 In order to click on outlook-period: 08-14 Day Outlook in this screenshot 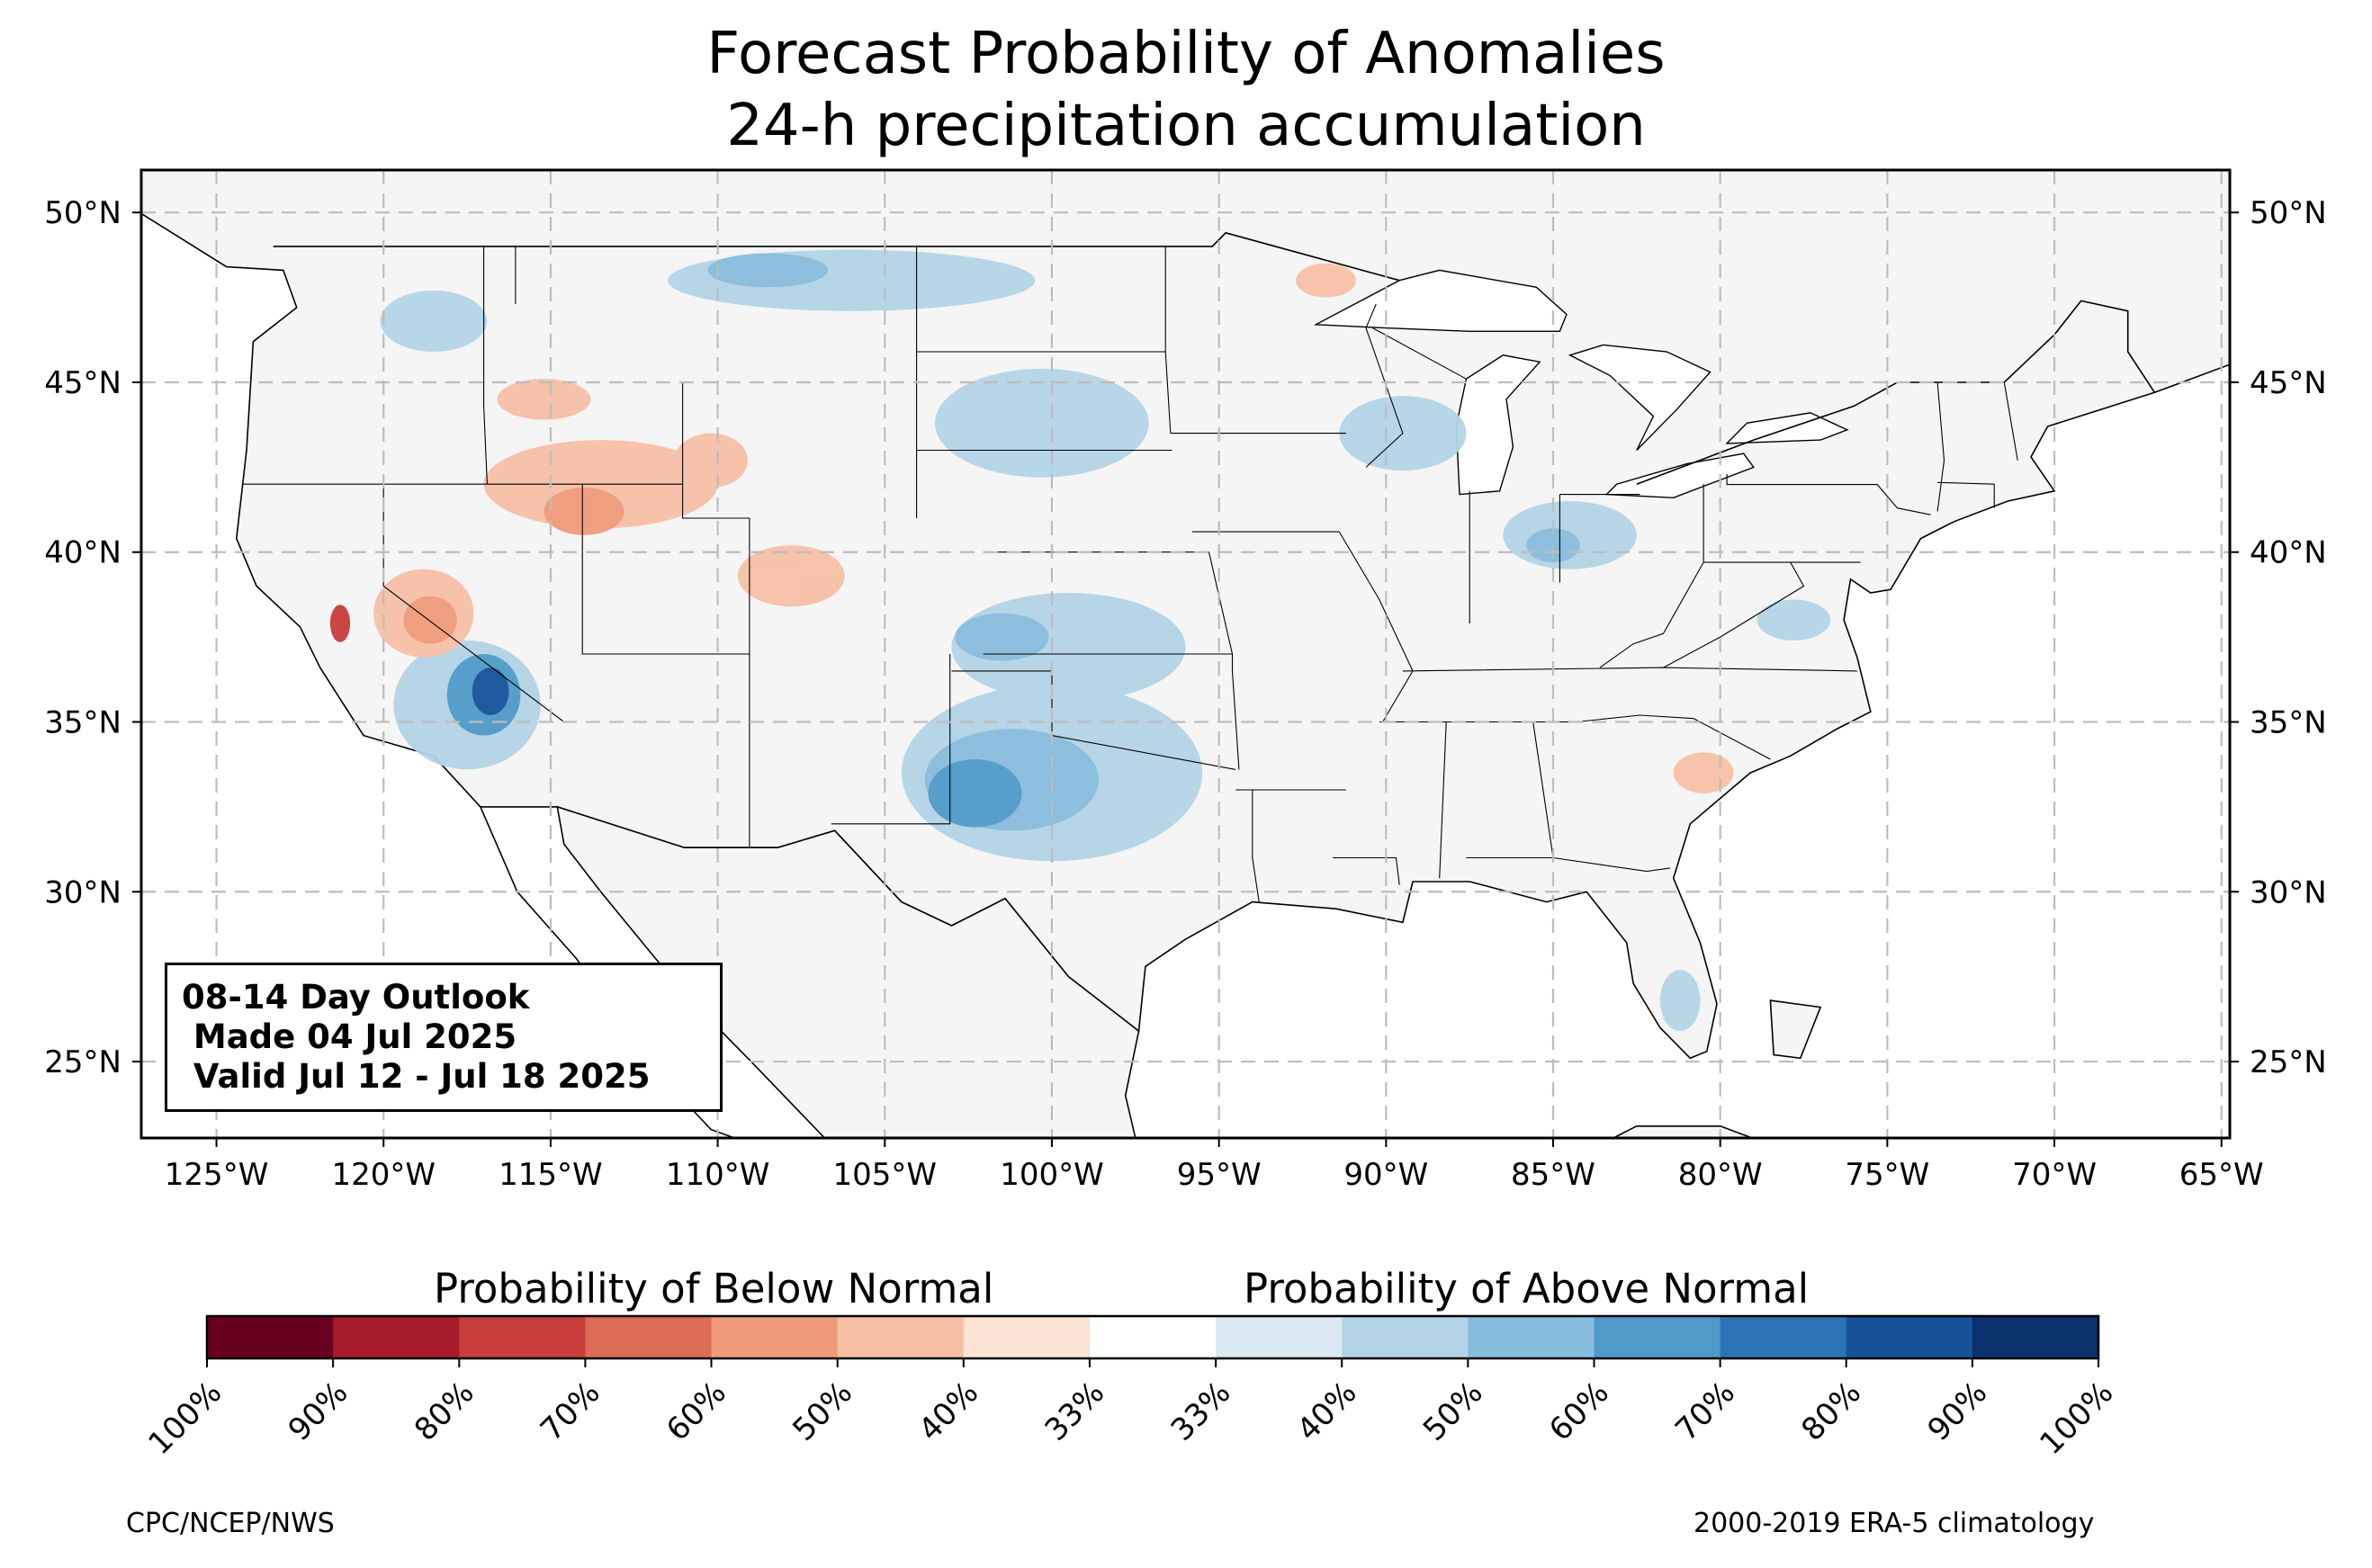, I will do `click(356, 997)`.